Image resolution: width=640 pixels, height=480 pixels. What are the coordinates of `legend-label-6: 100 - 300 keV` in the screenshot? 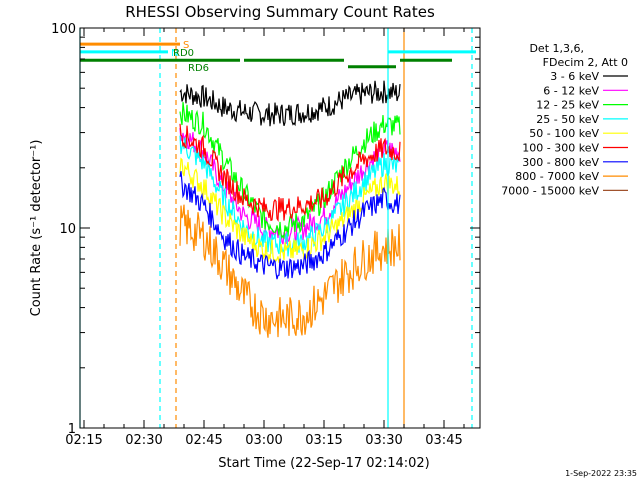 It's located at (560, 148).